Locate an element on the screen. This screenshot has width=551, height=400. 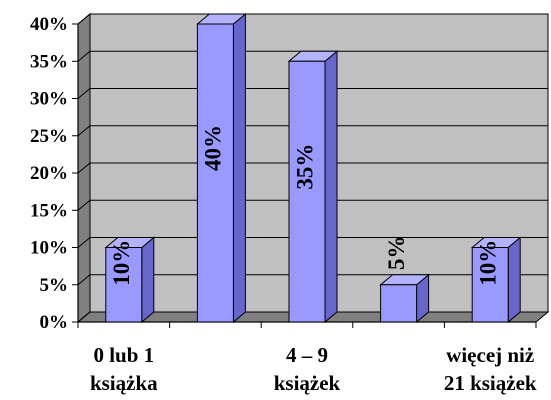
data-label: 40% is located at coordinates (213, 148).